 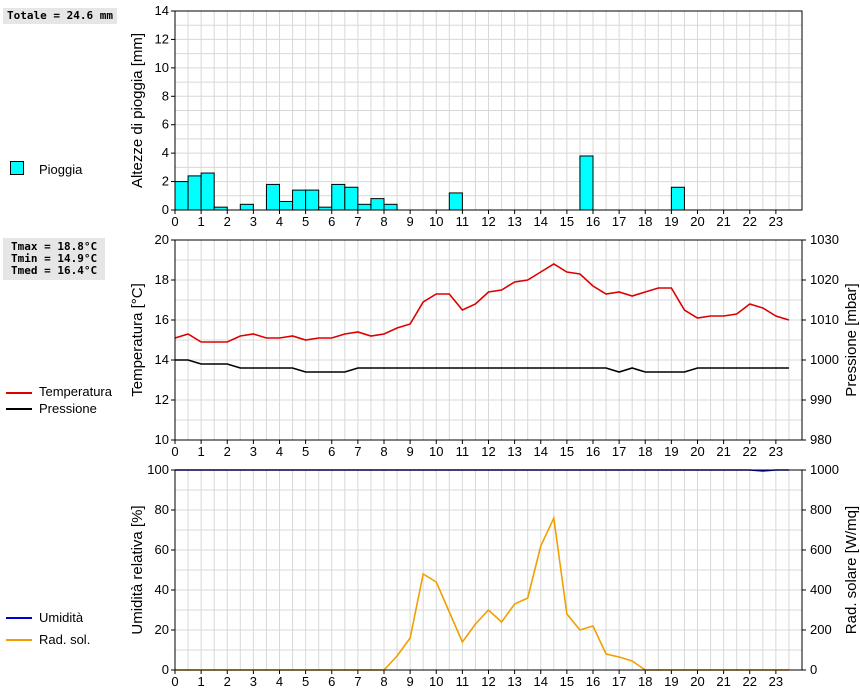 What do you see at coordinates (165, 209) in the screenshot?
I see `y-tick-label-0: 0` at bounding box center [165, 209].